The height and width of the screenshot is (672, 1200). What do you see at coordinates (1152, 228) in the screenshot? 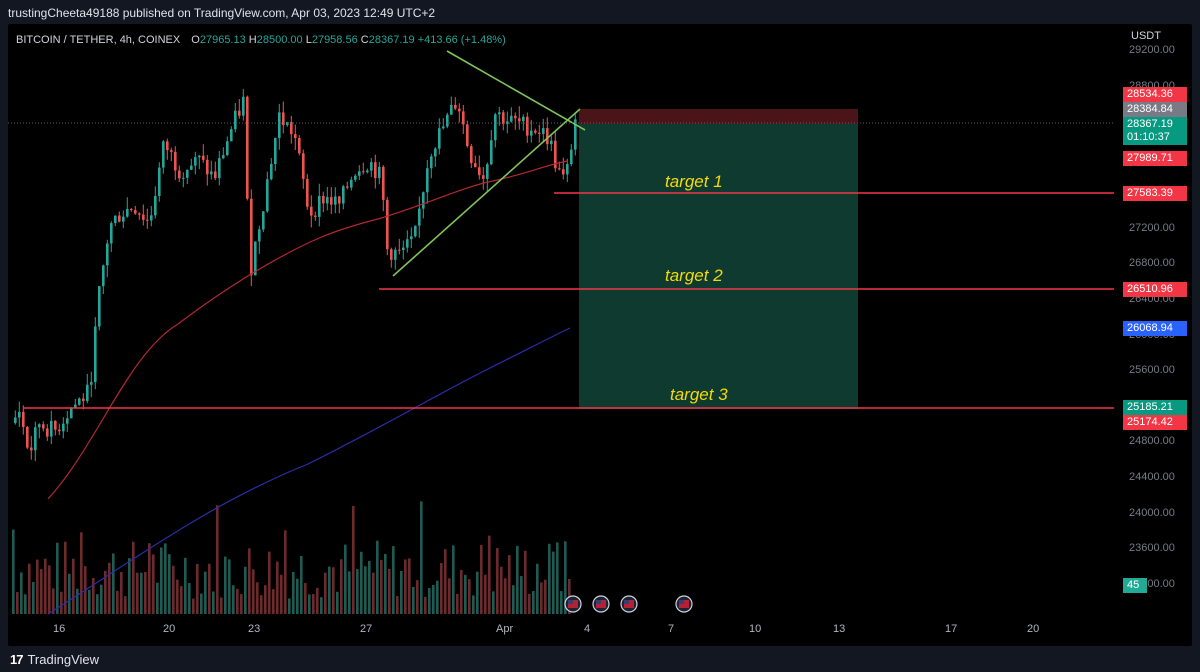
I see `price-tick: 27200.00` at bounding box center [1152, 228].